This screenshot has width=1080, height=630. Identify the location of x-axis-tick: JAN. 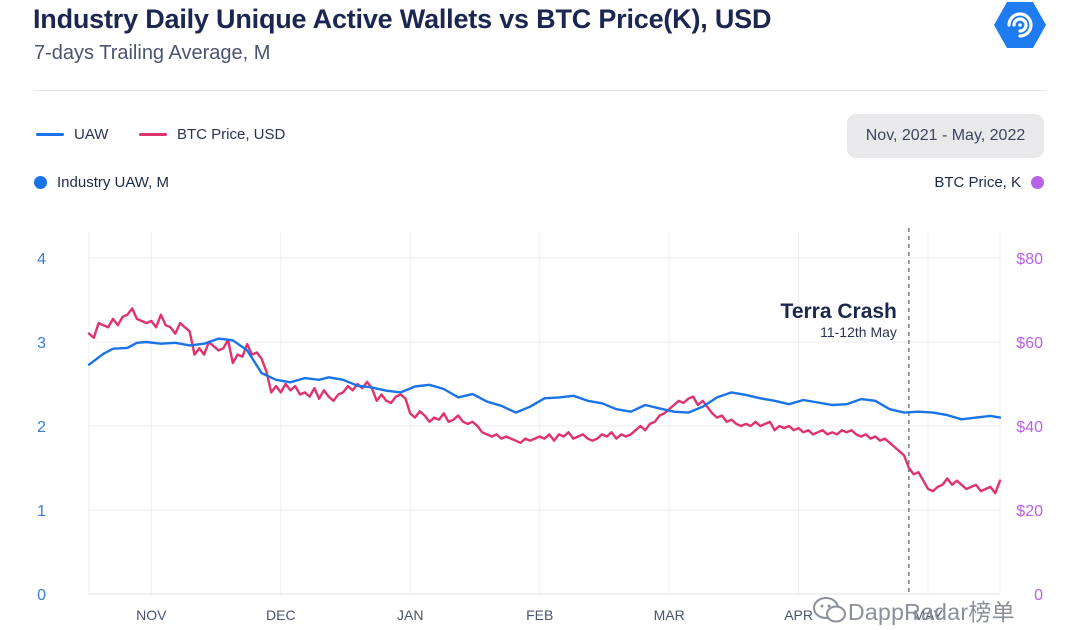
(410, 615).